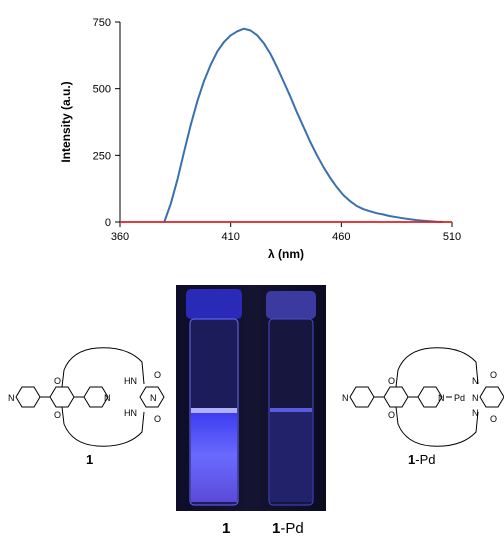 The image size is (504, 542). What do you see at coordinates (102, 23) in the screenshot?
I see `y-tick-label: 750` at bounding box center [102, 23].